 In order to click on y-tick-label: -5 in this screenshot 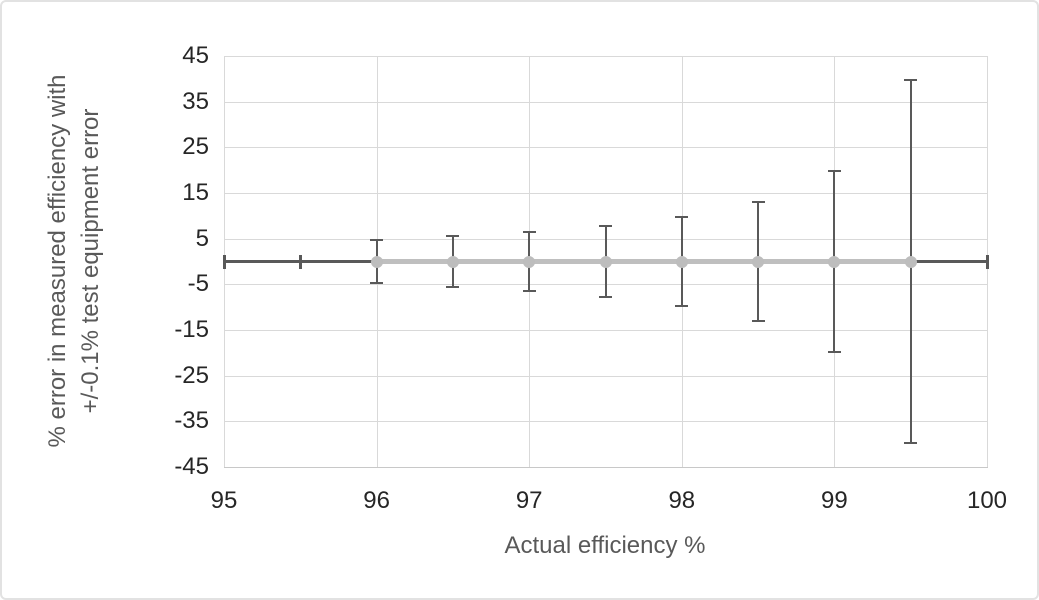, I will do `click(198, 284)`.